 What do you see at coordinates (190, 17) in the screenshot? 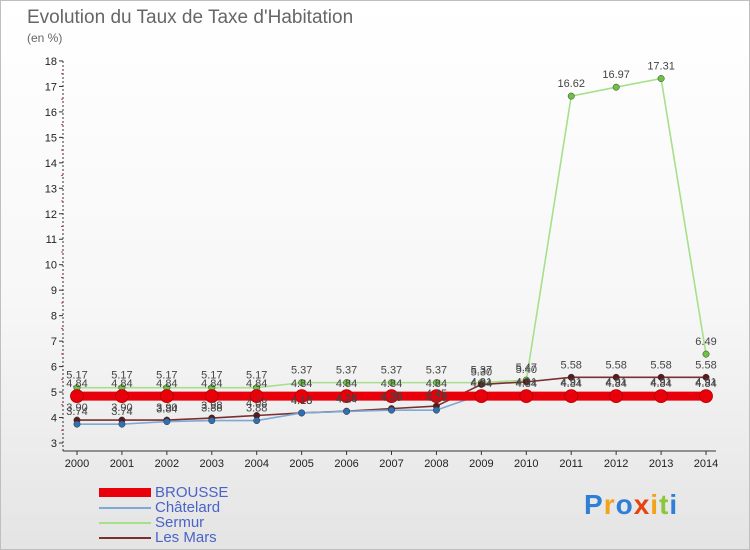
I see `chart-title: Evolution du Taux de Taxe d'Habitation` at bounding box center [190, 17].